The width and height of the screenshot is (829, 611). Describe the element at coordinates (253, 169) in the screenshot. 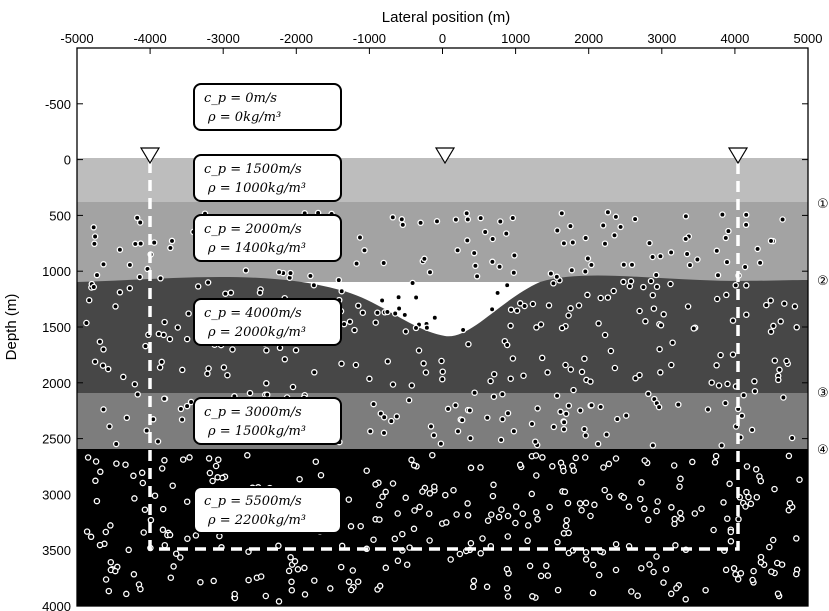

I see `water-cp: c_p = 1500m/s` at that location.